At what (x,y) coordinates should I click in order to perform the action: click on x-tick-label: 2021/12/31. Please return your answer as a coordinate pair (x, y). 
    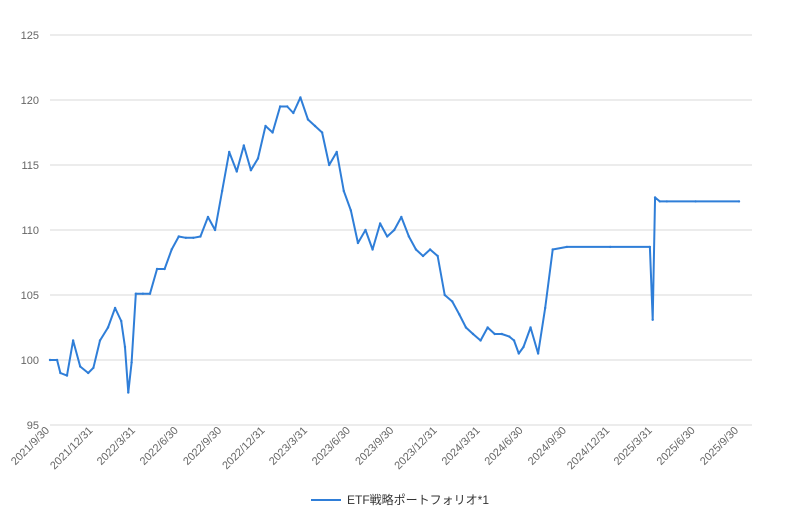
    Looking at the image, I should click on (71, 448).